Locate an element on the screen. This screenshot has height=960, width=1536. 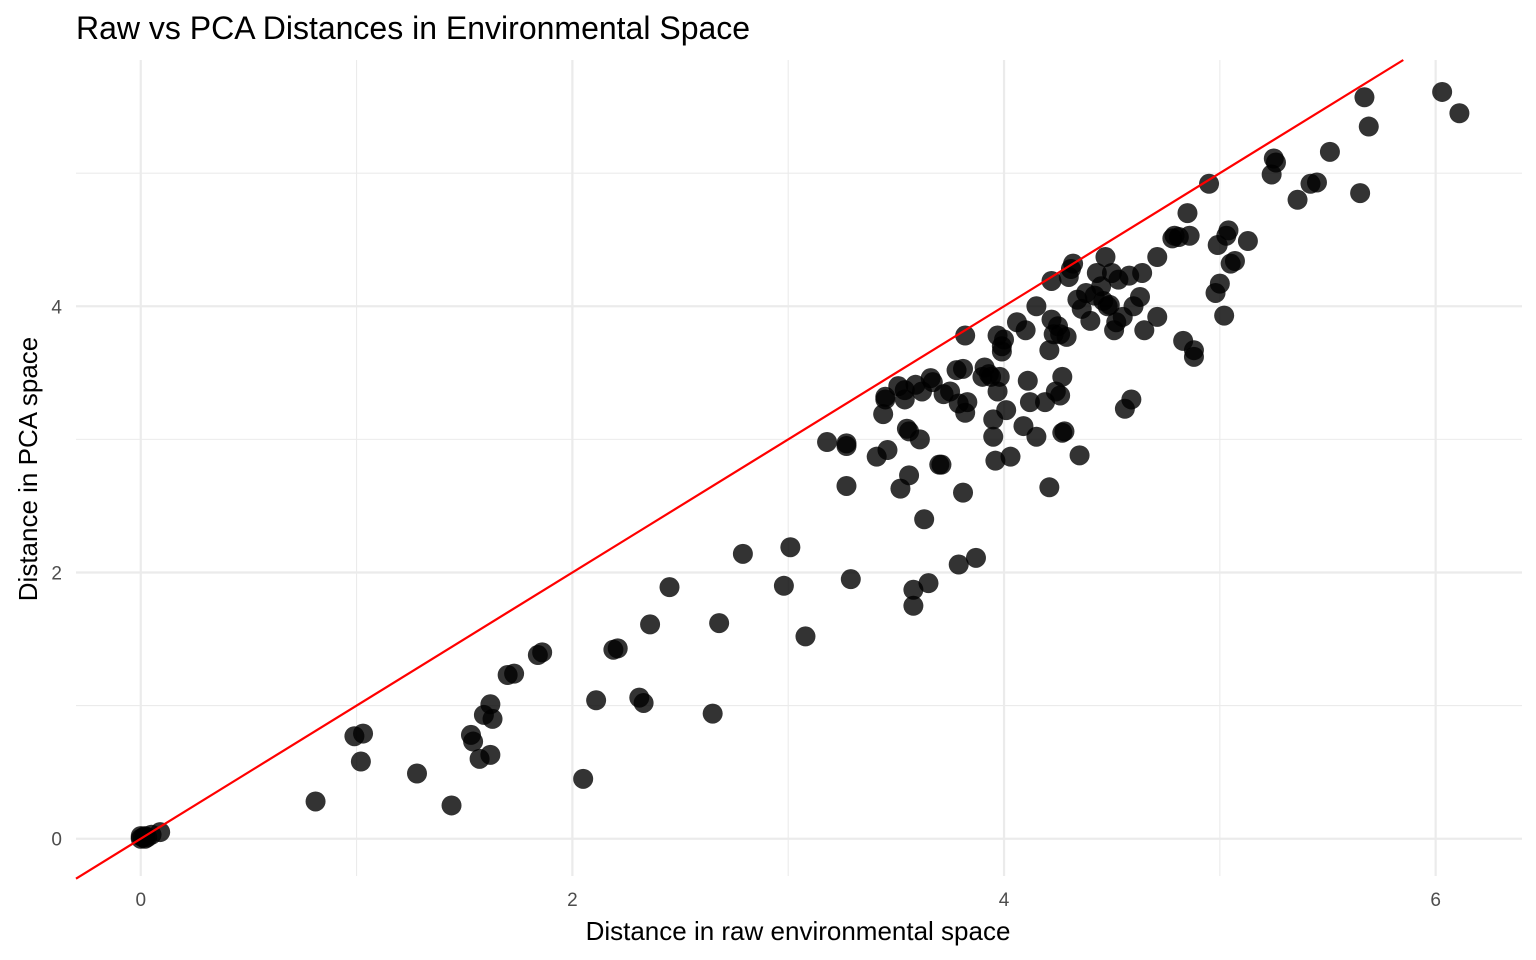
y-tick-label: 2 is located at coordinates (56, 573).